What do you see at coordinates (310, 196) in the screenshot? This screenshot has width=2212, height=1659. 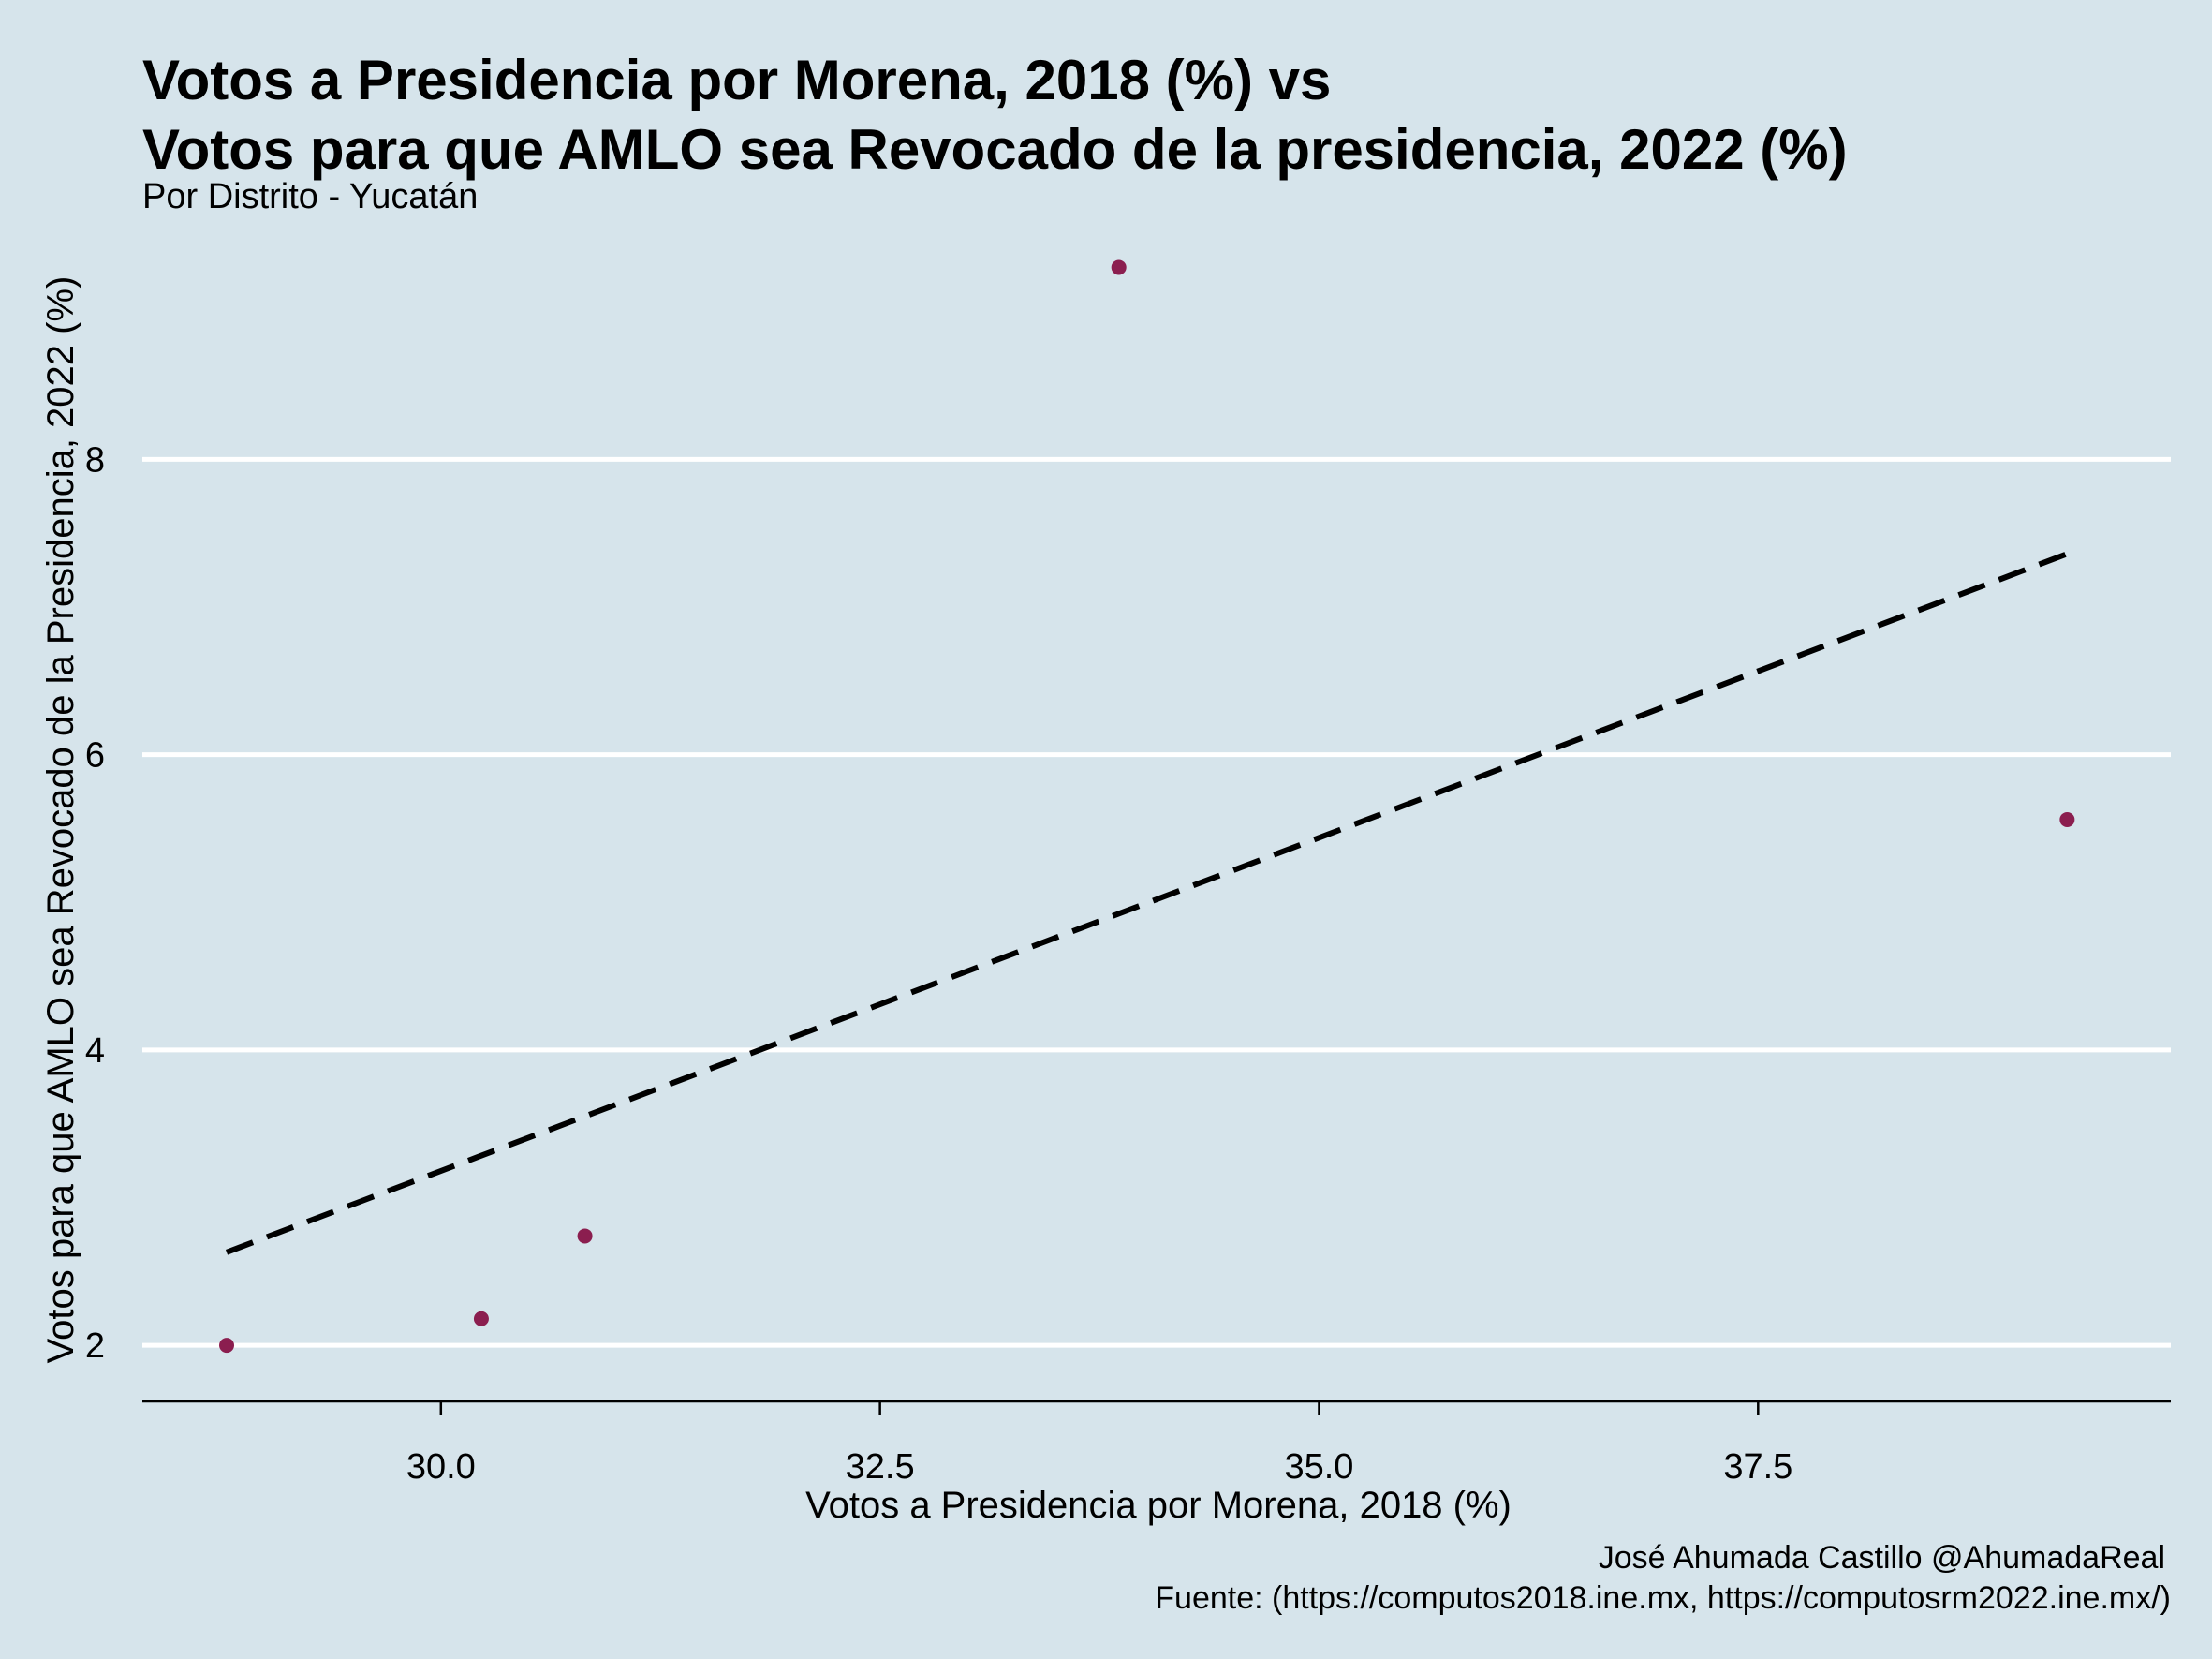 I see `chart-subtitle: Por Distrito - Yucatán` at bounding box center [310, 196].